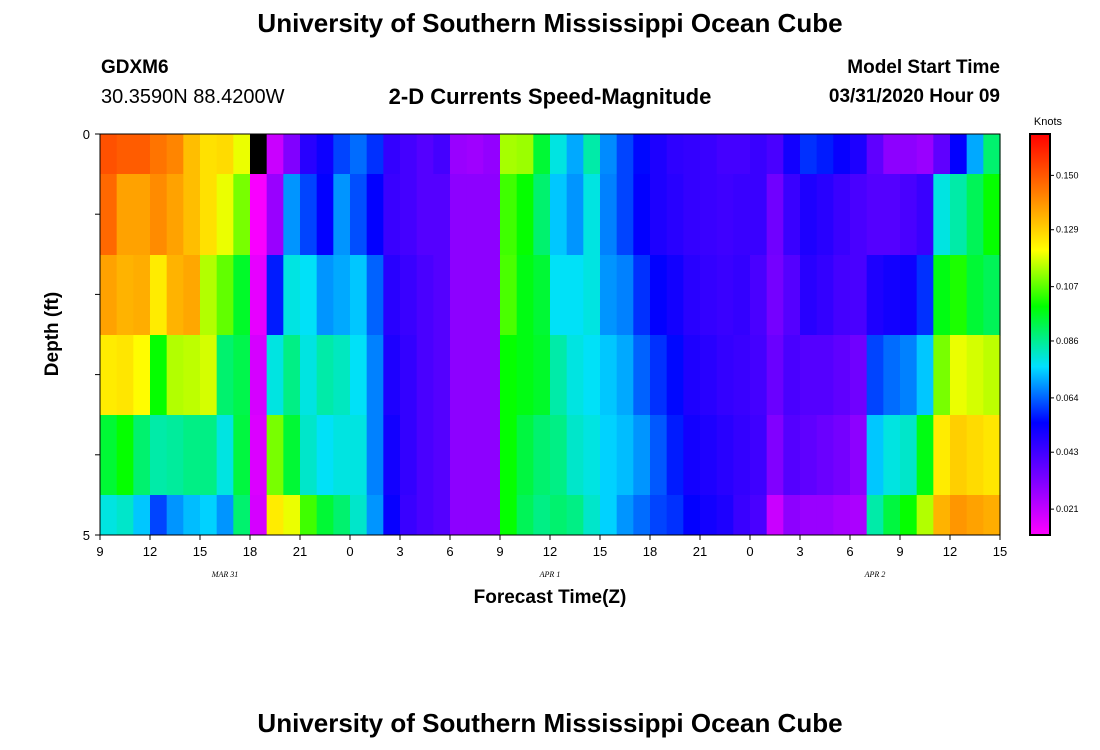 This screenshot has height=750, width=1100. What do you see at coordinates (91, 335) in the screenshot?
I see `y-axis: 05` at bounding box center [91, 335].